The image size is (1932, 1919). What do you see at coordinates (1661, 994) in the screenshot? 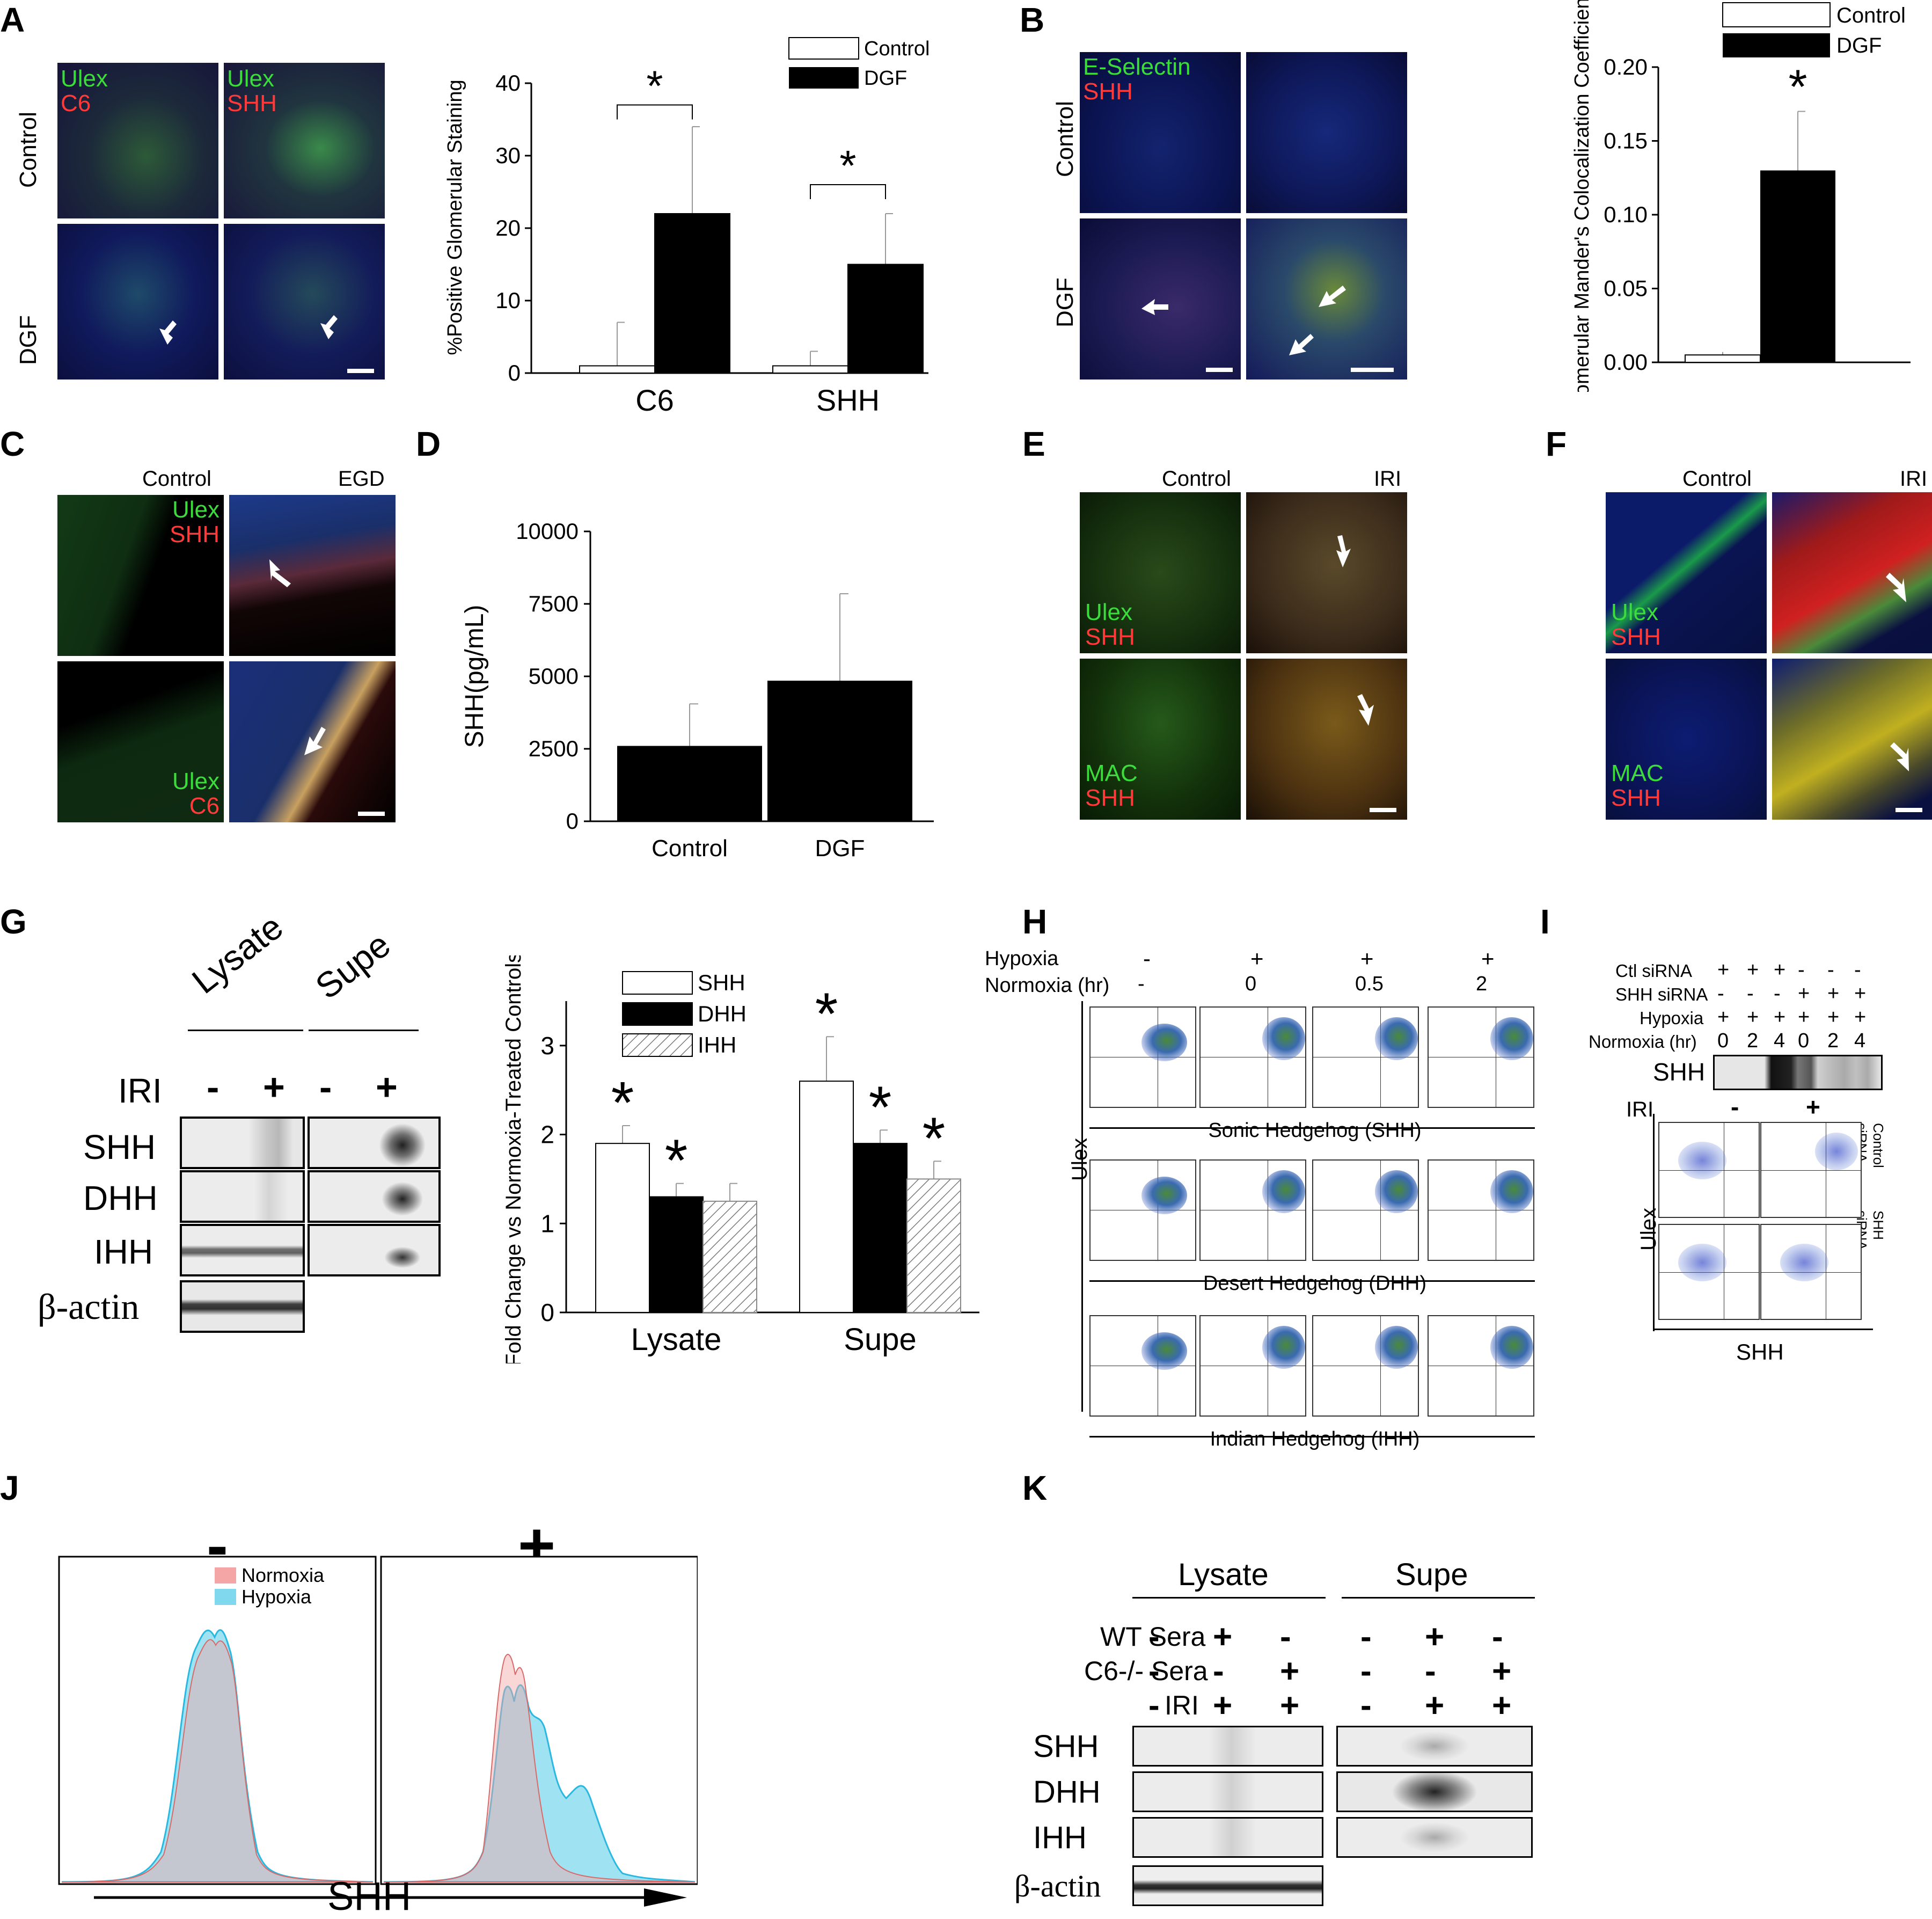
I see `condition-label: SHH siRNA` at bounding box center [1661, 994].